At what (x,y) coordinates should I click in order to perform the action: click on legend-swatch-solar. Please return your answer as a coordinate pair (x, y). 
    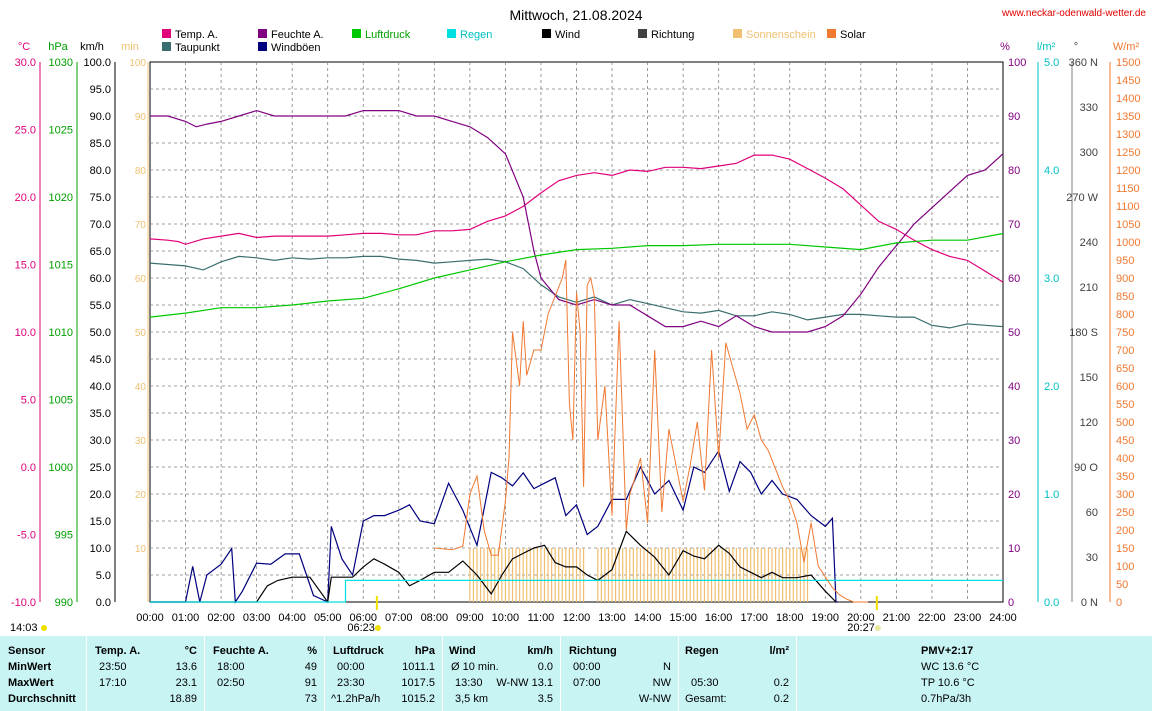
    Looking at the image, I should click on (831, 33).